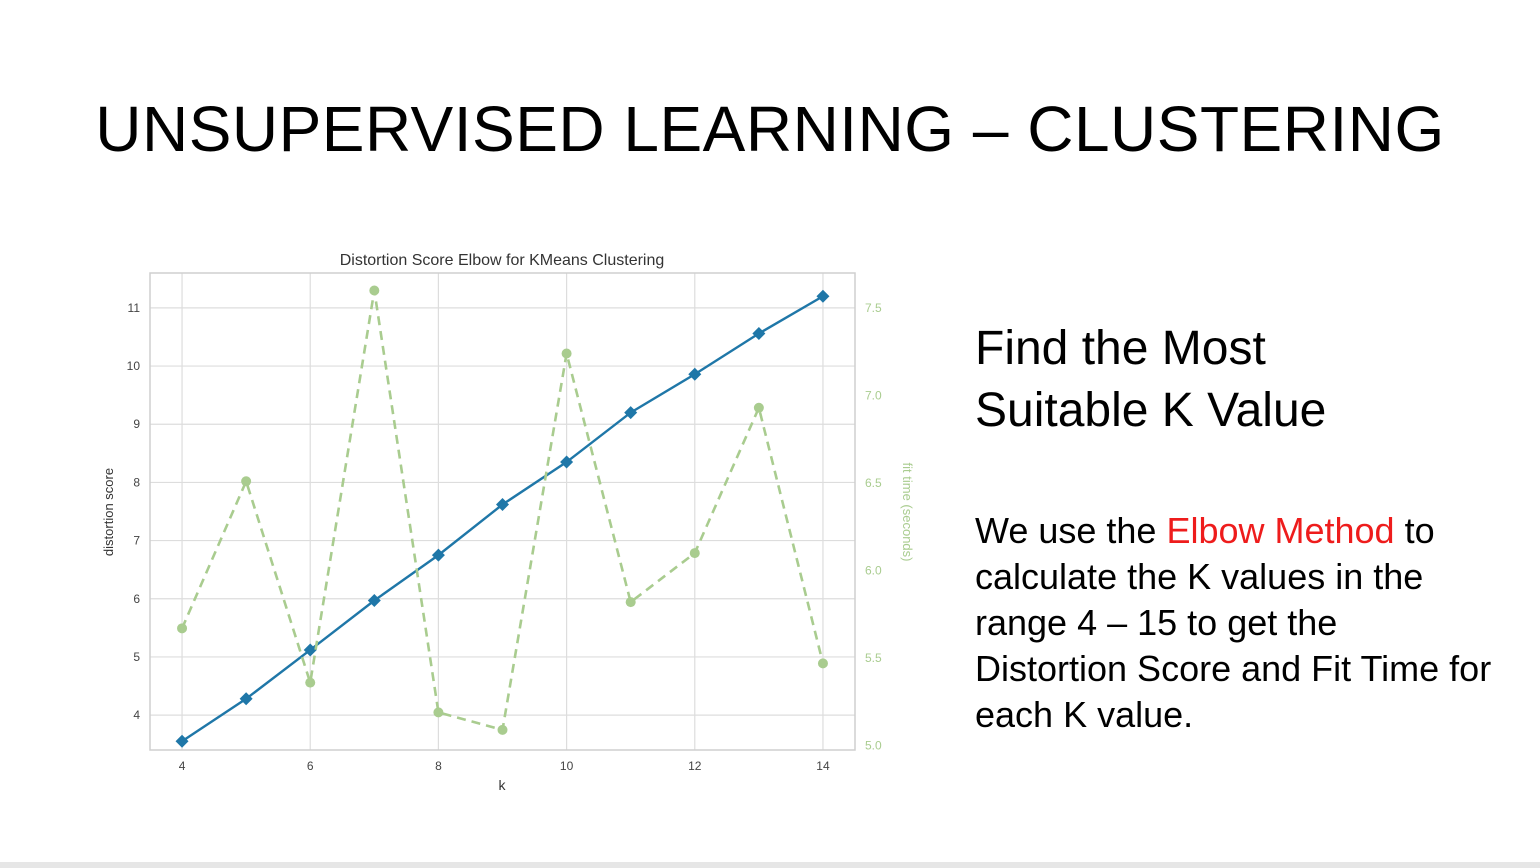  What do you see at coordinates (873, 483) in the screenshot?
I see `y2-tick-label-3: 6.5` at bounding box center [873, 483].